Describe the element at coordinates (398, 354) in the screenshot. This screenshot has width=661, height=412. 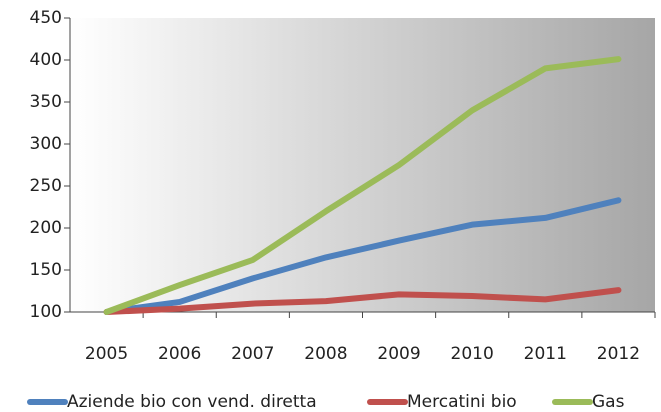
I see `x-tick-label: 2009` at that location.